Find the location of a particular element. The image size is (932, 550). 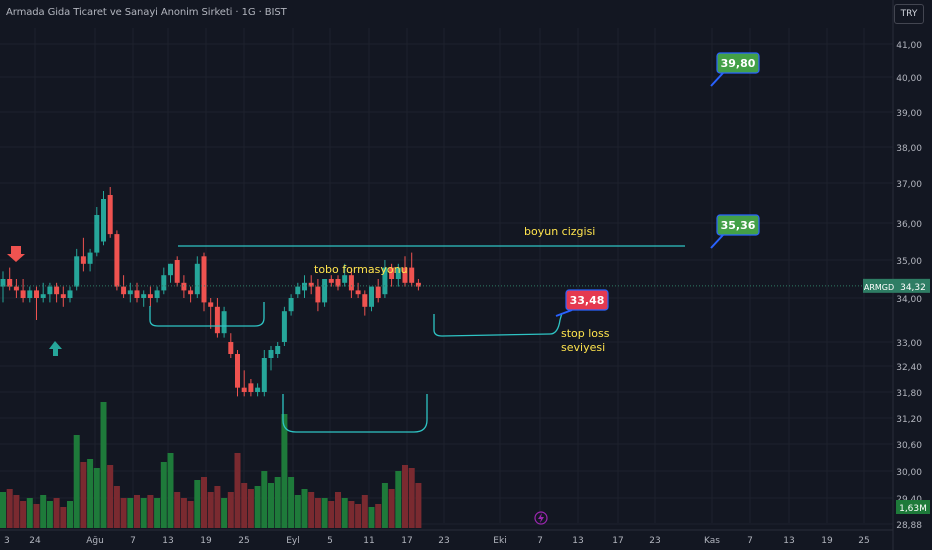

left-shoulder-bracket is located at coordinates (207, 314).